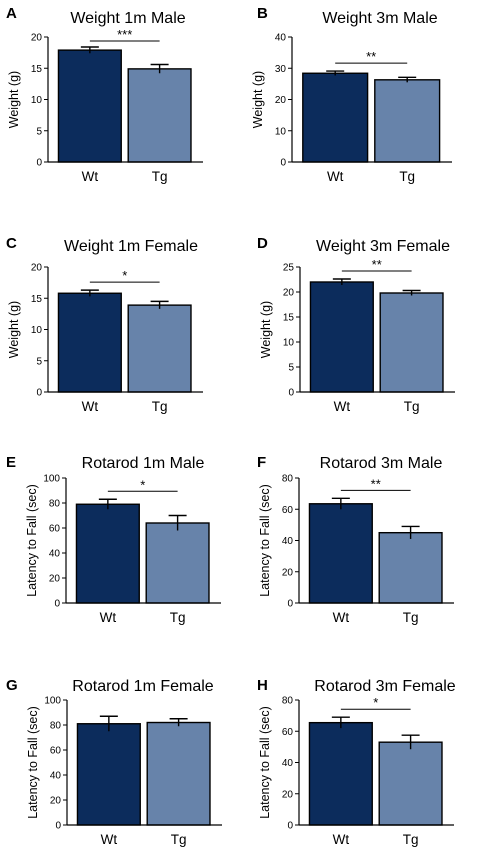  What do you see at coordinates (381, 463) in the screenshot?
I see `chart-title: Rotarod 3m Male` at bounding box center [381, 463].